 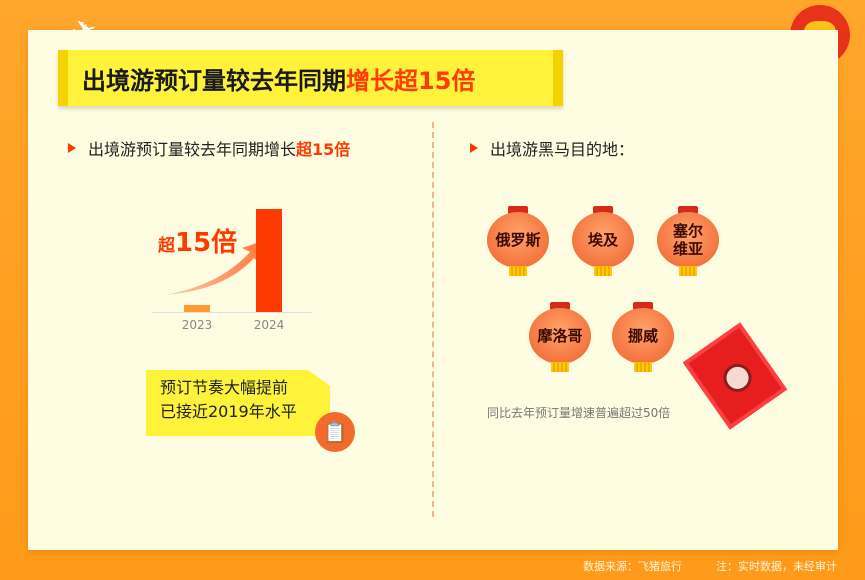 I want to click on destination-label: 俄罗斯, so click(x=518, y=240).